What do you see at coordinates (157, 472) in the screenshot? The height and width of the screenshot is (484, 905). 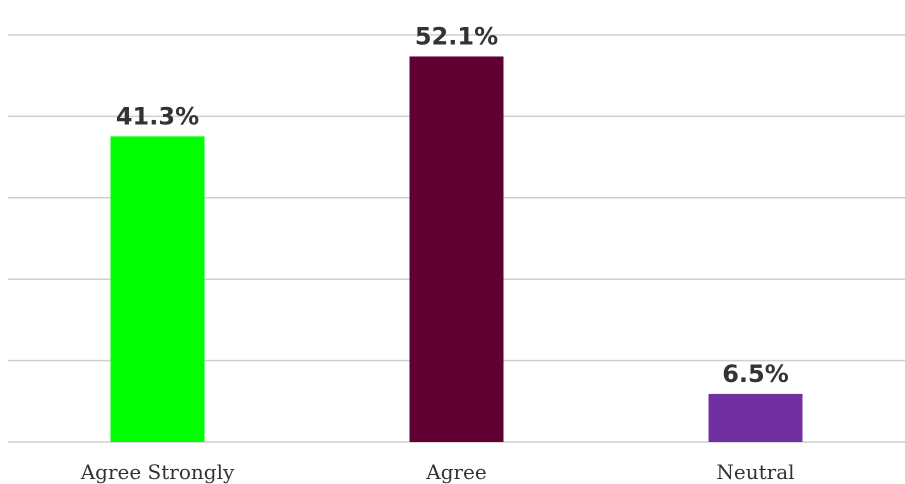 I see `category-tick-label: Agree Strongly` at bounding box center [157, 472].